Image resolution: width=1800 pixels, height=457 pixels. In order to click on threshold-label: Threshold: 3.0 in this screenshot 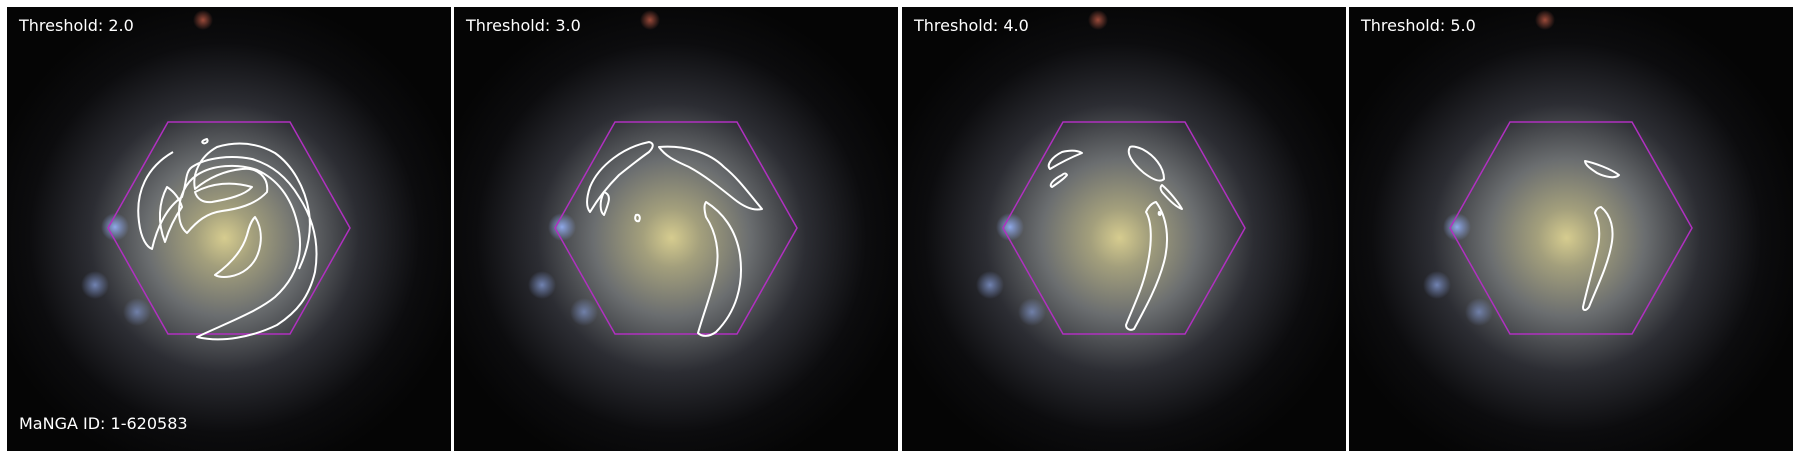, I will do `click(523, 25)`.